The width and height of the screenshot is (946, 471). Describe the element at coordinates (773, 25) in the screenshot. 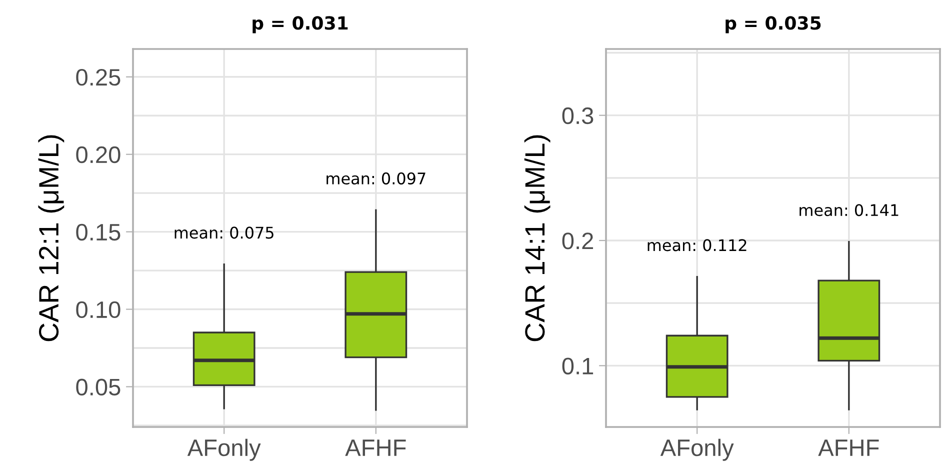

I see `chart-title: p = 0.035` at that location.